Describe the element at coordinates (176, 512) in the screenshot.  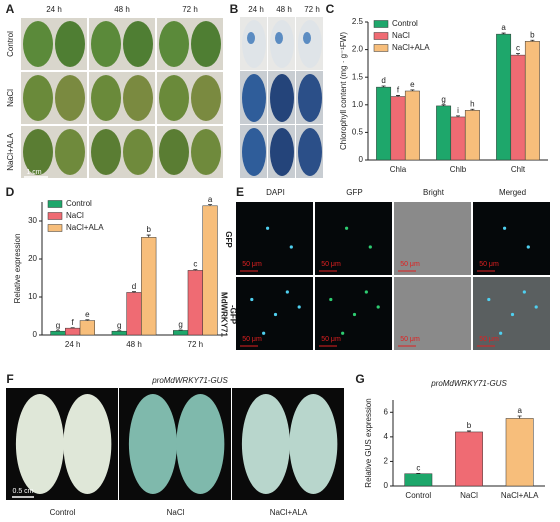
I see `column-label: NaCl` at that location.